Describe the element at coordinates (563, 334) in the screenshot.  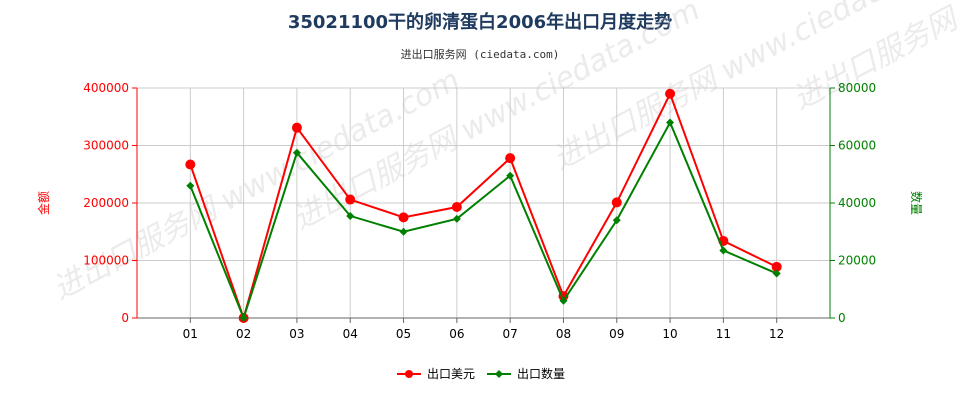
I see `x-tick-label: 08` at that location.